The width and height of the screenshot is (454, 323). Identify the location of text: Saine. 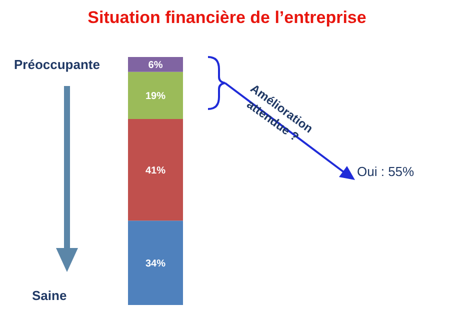
(49, 295).